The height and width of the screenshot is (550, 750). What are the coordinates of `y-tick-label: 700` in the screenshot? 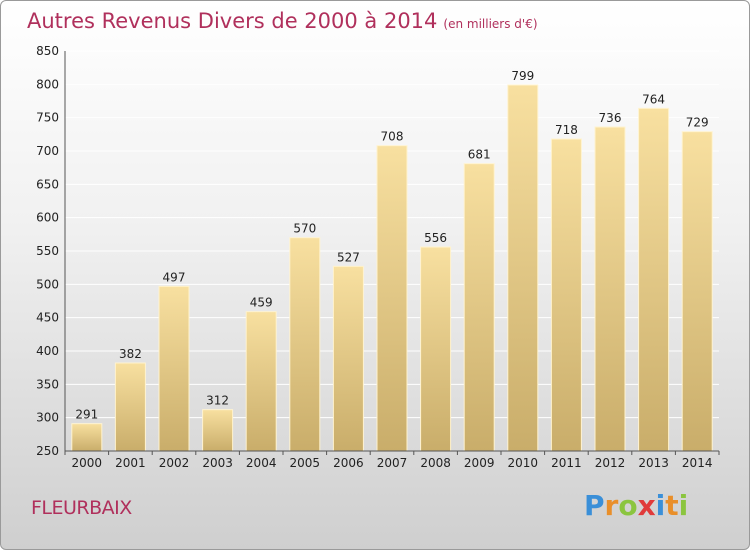 It's located at (47, 151).